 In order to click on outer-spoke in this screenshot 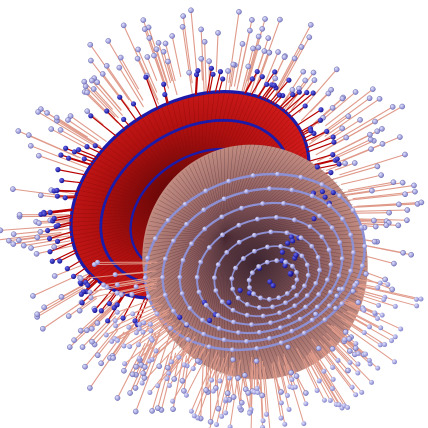, I will do `click(358, 153)`.